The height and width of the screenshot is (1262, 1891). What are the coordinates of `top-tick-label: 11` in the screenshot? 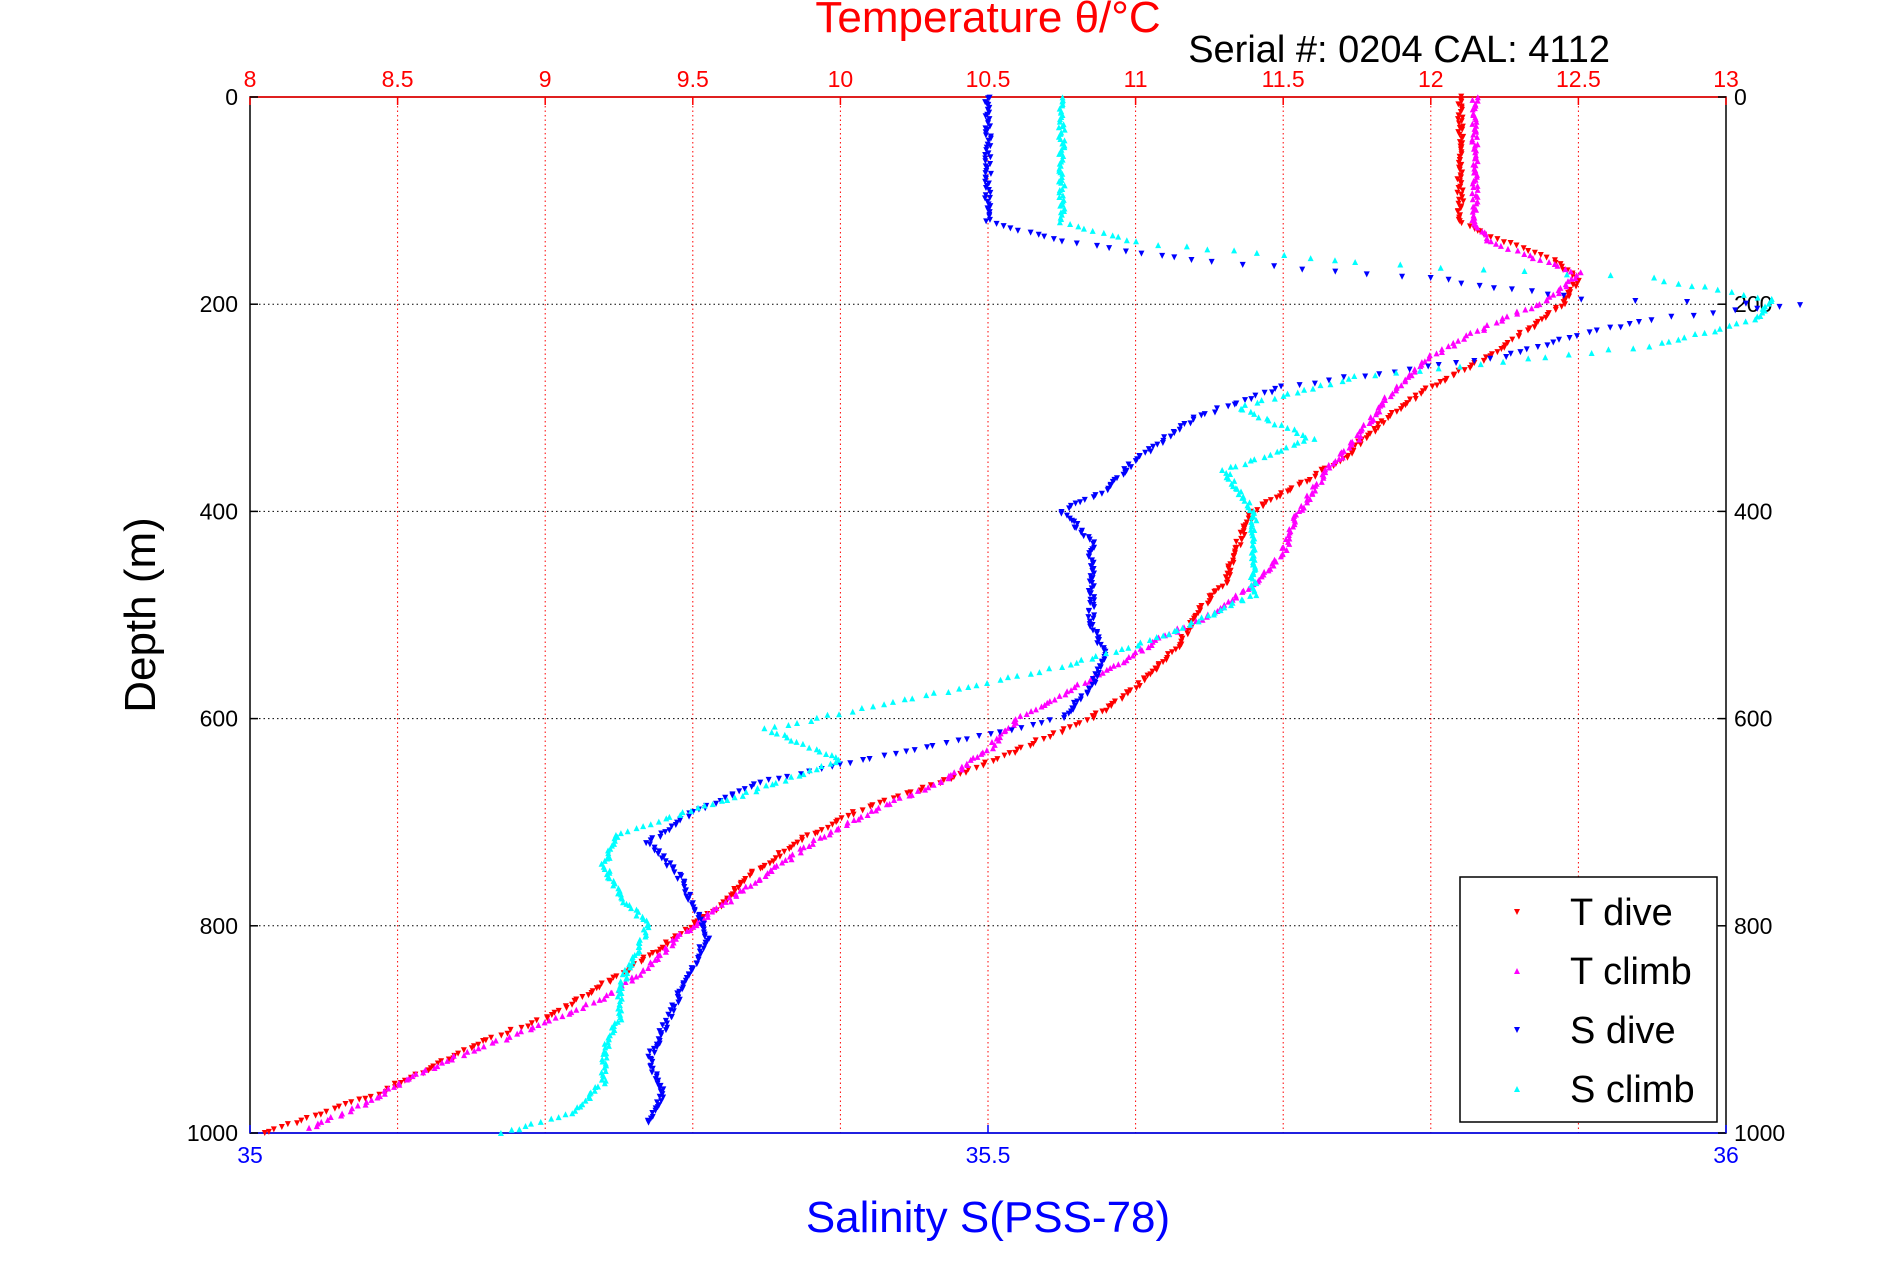 It's located at (1136, 79).